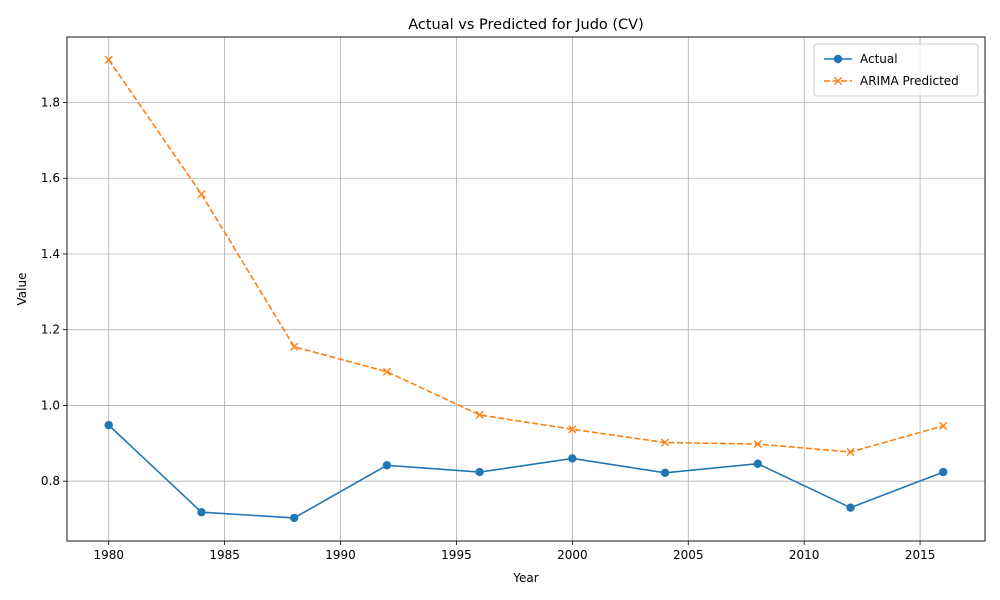 This screenshot has width=1000, height=600. Describe the element at coordinates (920, 555) in the screenshot. I see `x-tick-label: 2015` at that location.